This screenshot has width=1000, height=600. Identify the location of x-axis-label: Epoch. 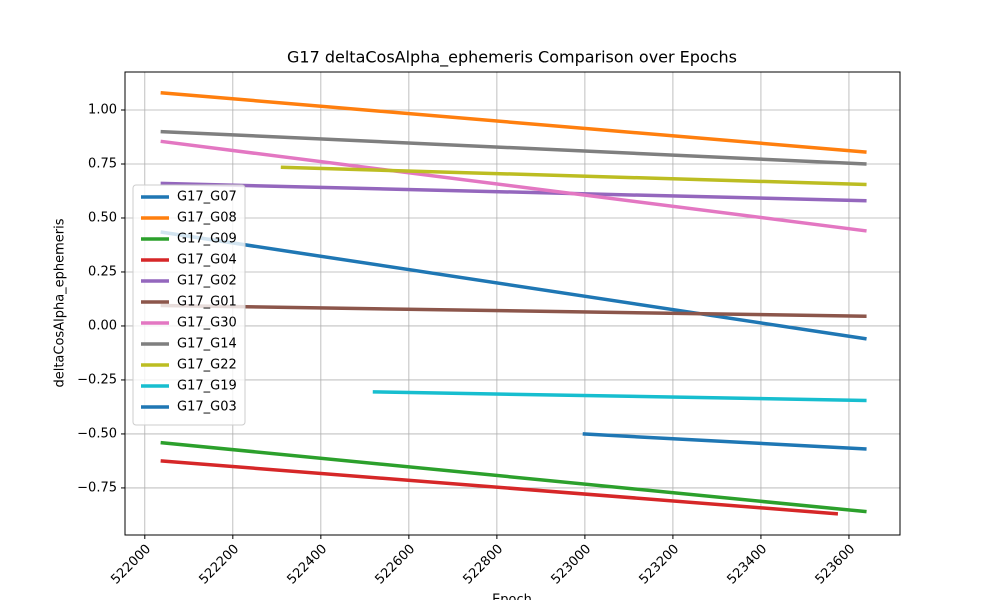
(512, 596).